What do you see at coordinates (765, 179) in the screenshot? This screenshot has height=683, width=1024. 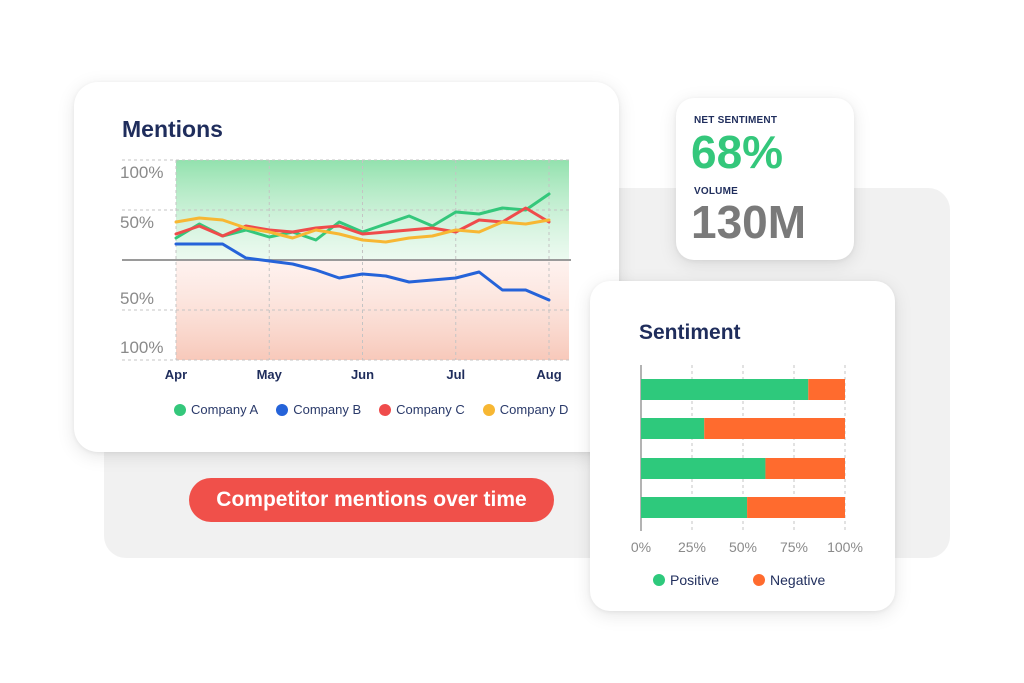 I see `kpi-card: NET SENTIMENT 68% VOLUME 130M` at bounding box center [765, 179].